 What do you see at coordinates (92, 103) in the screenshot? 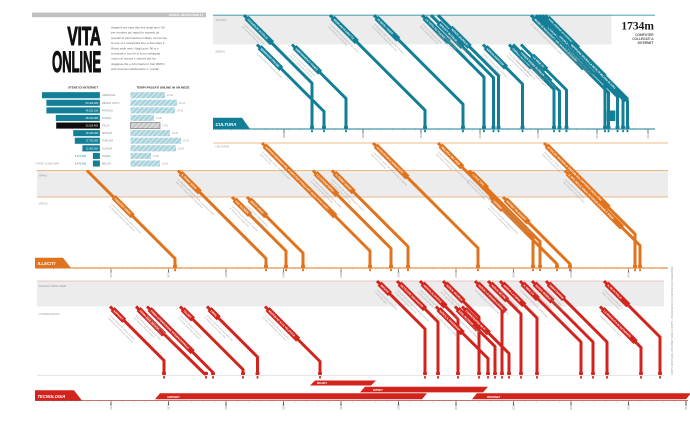
I see `svg-text: 50.429.000` at bounding box center [92, 103].